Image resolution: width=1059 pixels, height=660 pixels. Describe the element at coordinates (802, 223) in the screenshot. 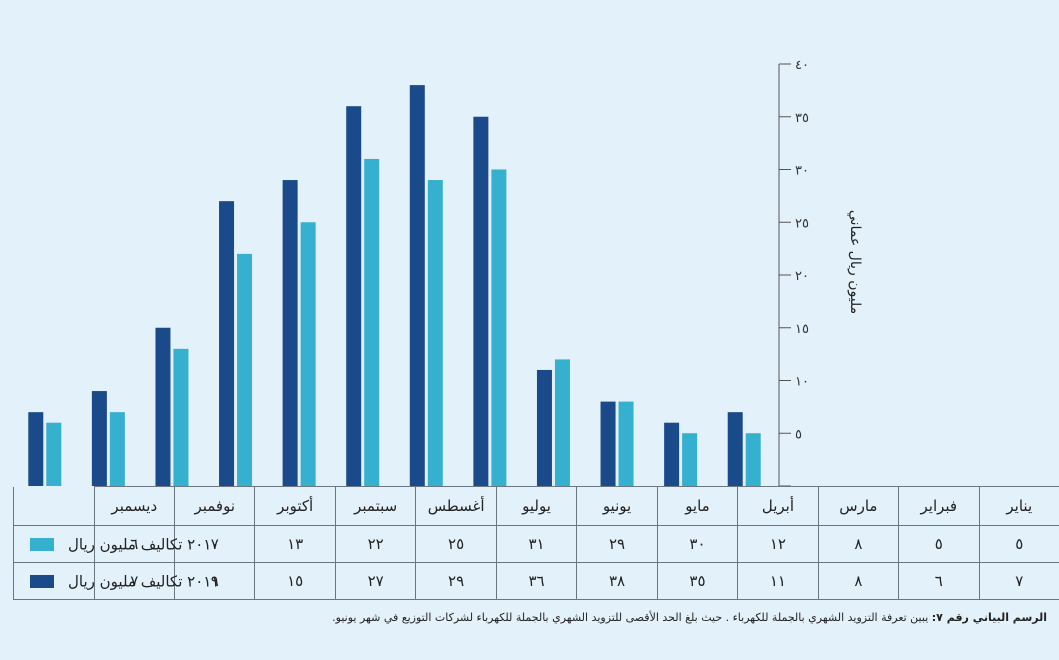

I see `y-tick-label: ٢٥` at that location.